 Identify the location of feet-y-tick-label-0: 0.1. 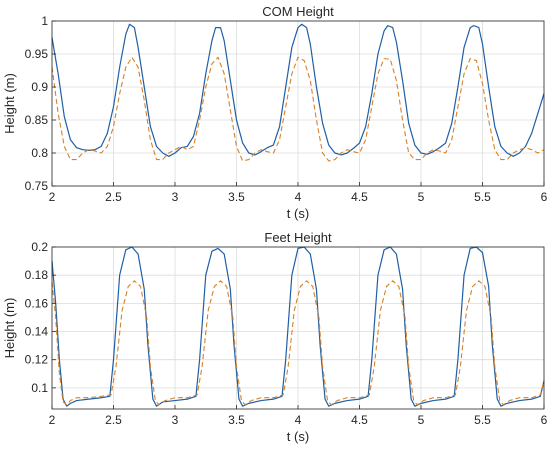
(39, 388).